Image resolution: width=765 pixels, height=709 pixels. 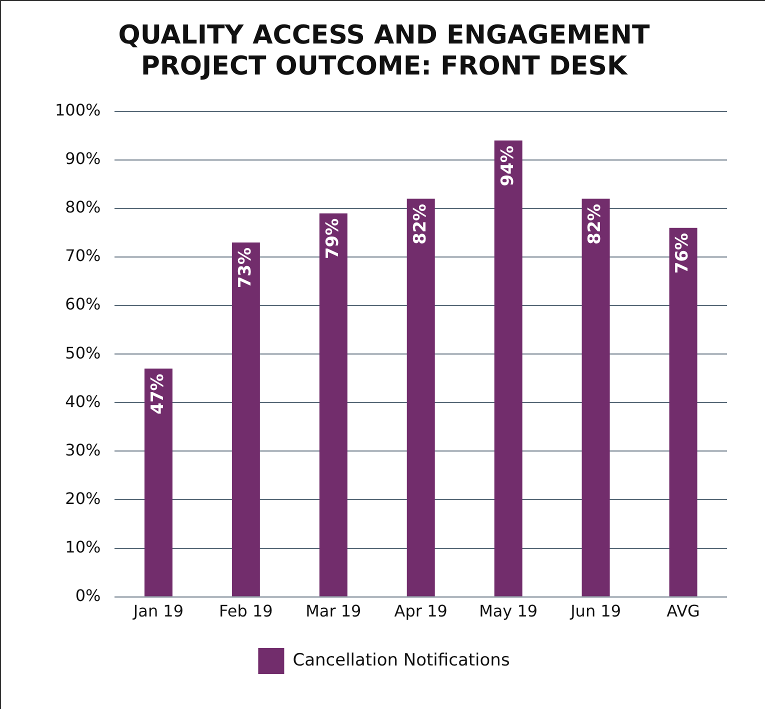 I want to click on y-tick-label: 80%, so click(x=83, y=207).